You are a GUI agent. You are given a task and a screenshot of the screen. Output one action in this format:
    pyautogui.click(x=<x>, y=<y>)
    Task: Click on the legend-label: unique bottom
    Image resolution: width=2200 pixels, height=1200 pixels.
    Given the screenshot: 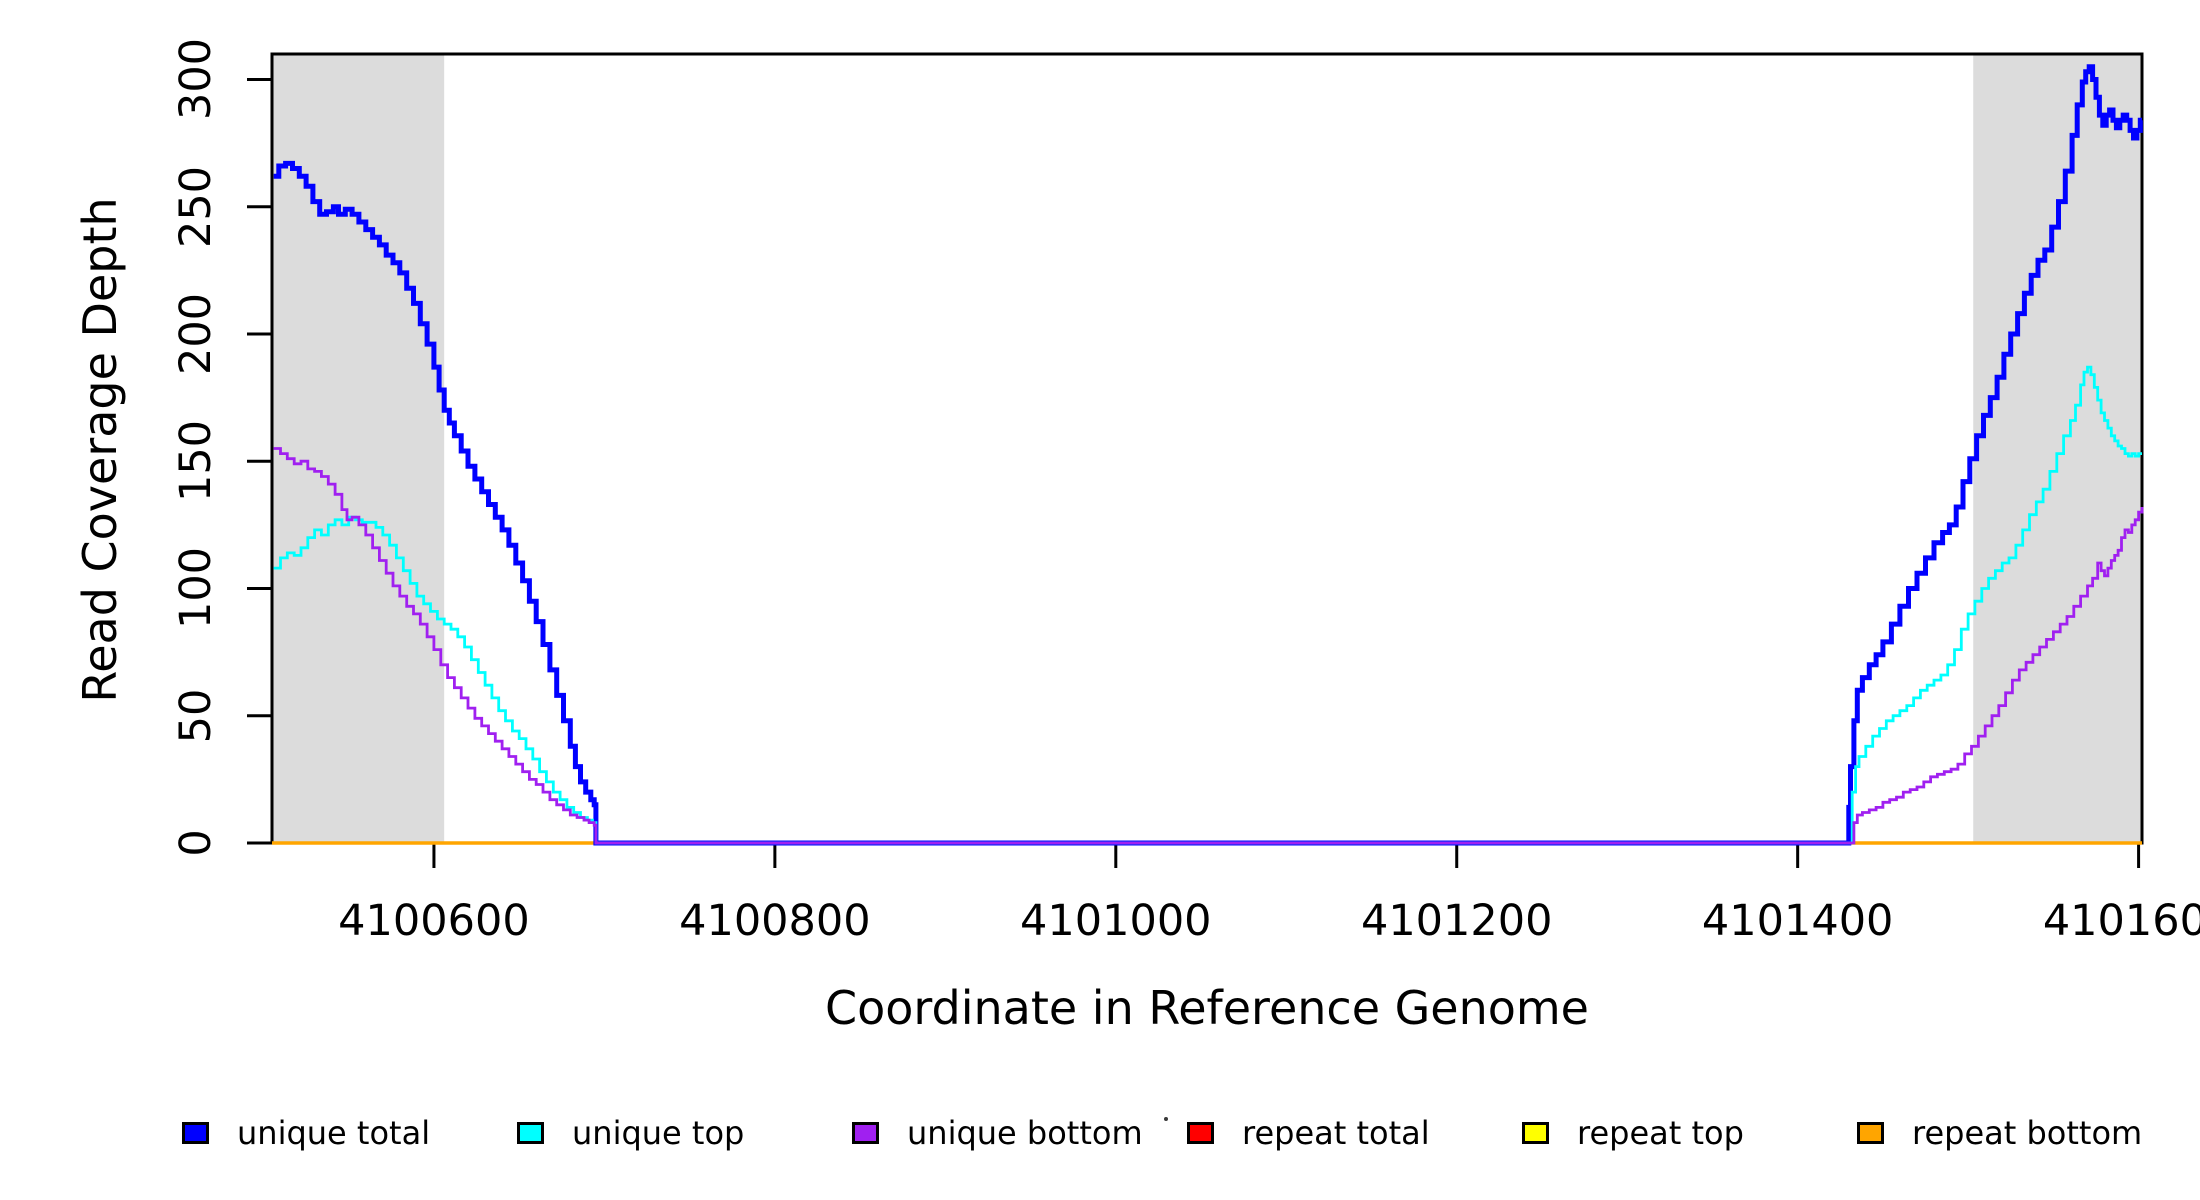 What is the action you would take?
    pyautogui.click(x=1025, y=1133)
    